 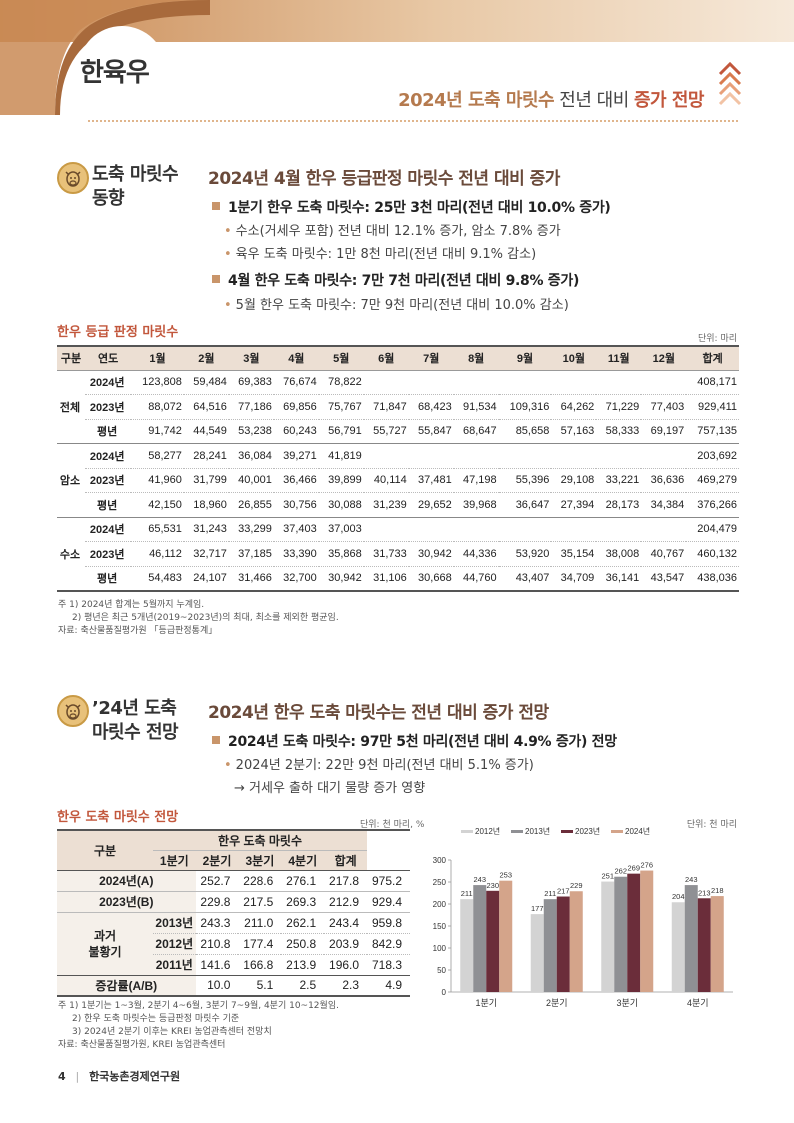 I want to click on table1-cell: 40,114, so click(x=386, y=480).